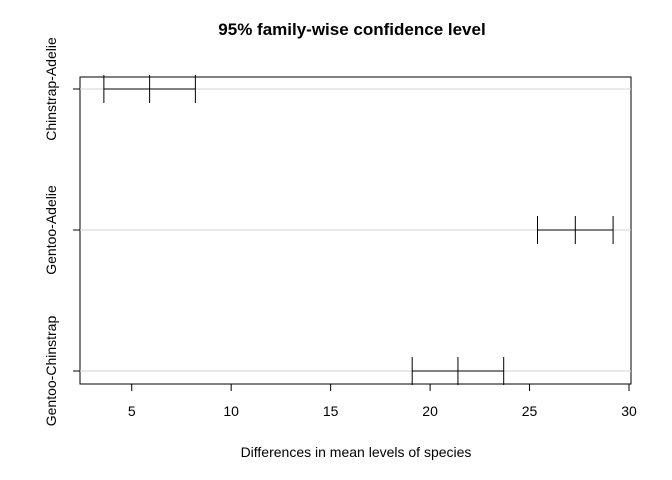  What do you see at coordinates (231, 411) in the screenshot?
I see `x-tick-label: 10` at bounding box center [231, 411].